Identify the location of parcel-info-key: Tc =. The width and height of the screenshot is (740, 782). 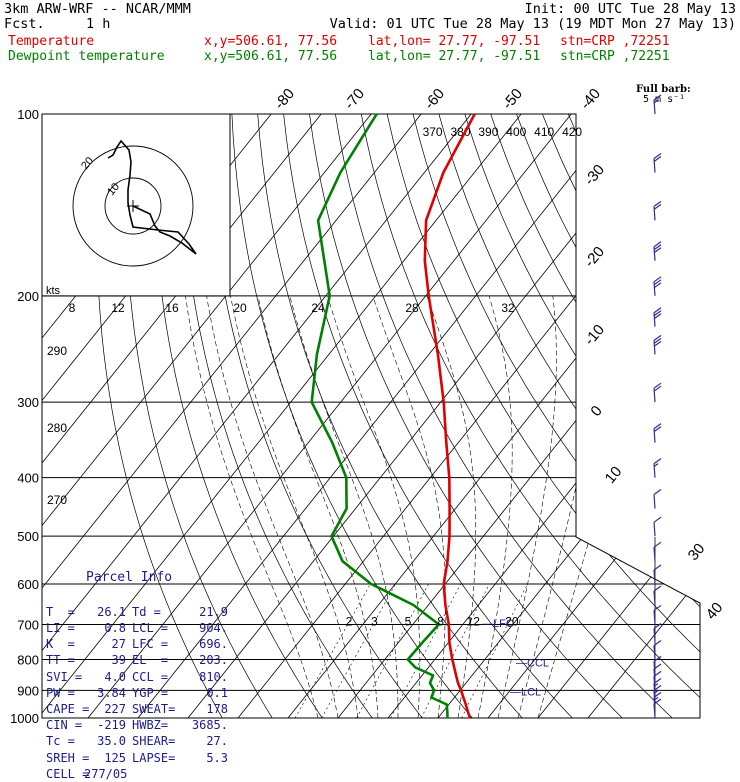
(65, 741).